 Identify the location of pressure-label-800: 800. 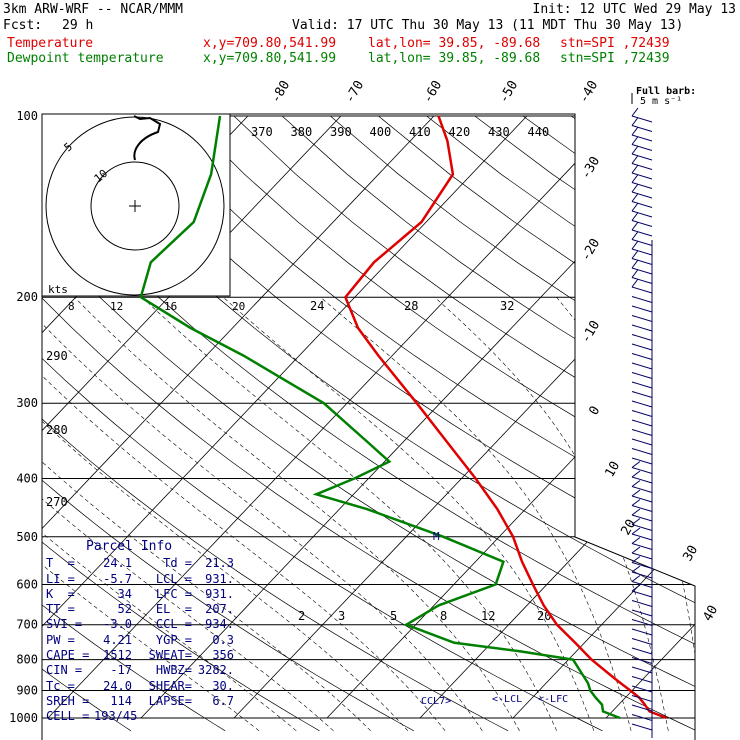
(27, 660).